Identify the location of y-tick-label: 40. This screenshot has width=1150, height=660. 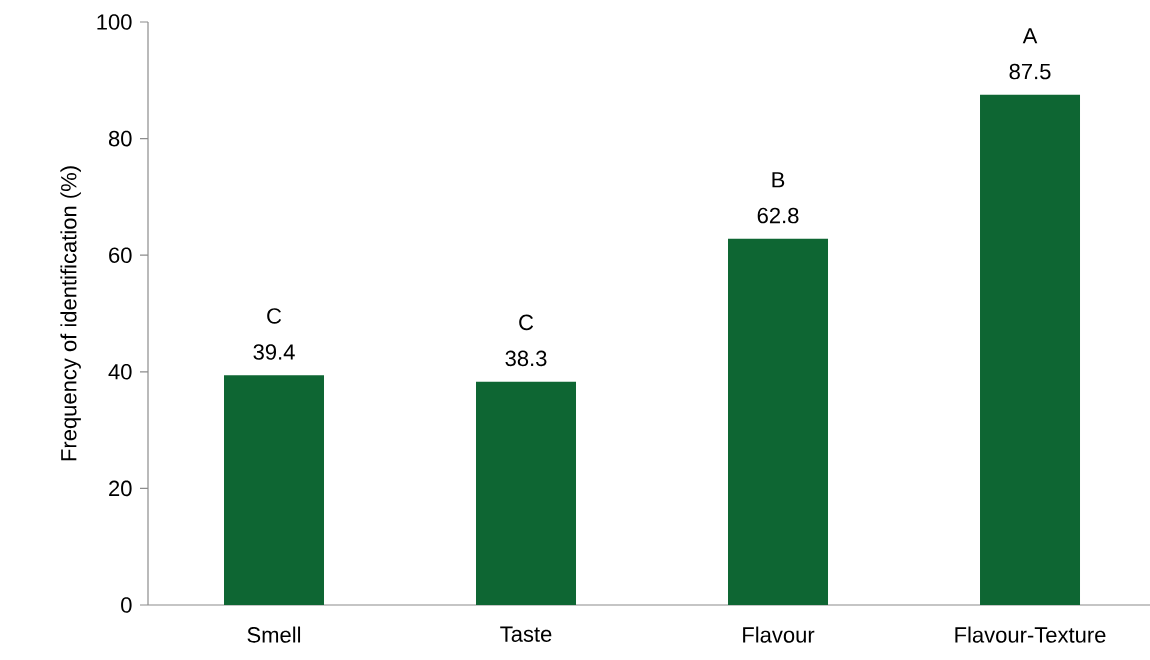
(120, 372).